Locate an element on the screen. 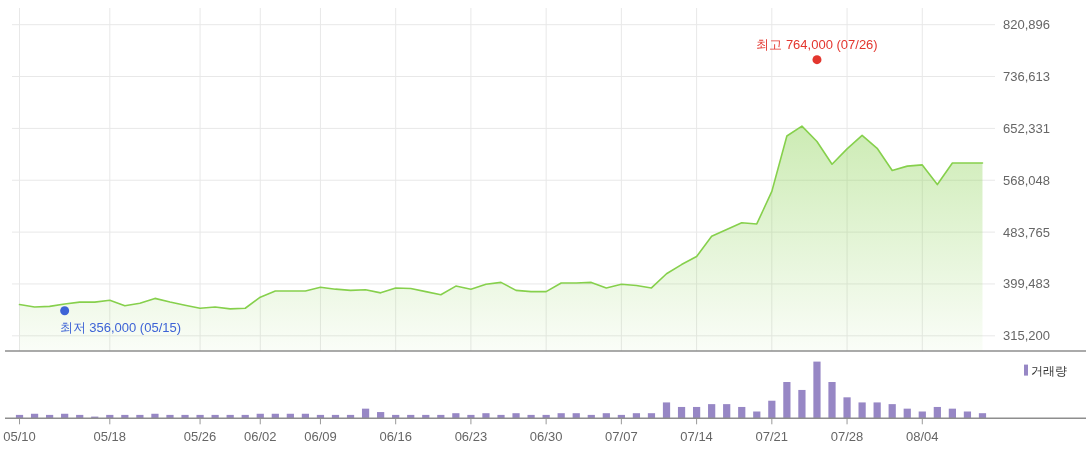 The width and height of the screenshot is (1086, 456). y-tick-label: 568,048 is located at coordinates (1026, 180).